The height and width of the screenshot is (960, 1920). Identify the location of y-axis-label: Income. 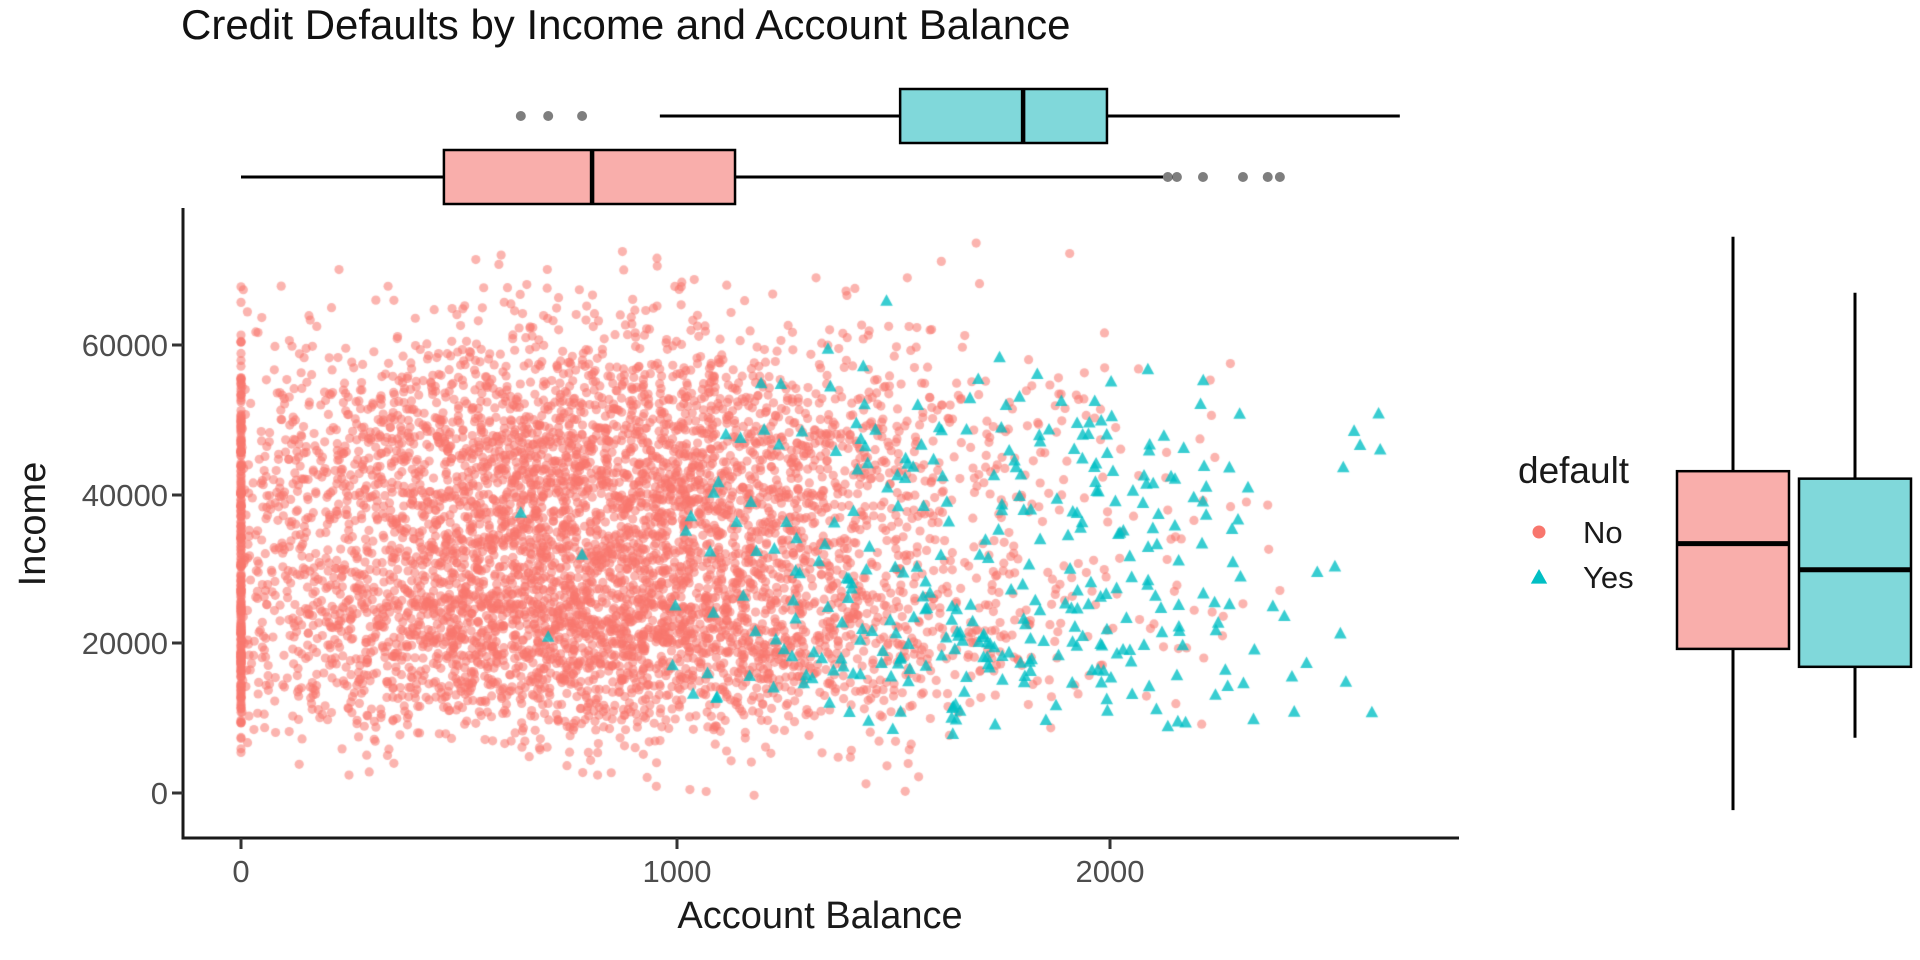
(33, 524).